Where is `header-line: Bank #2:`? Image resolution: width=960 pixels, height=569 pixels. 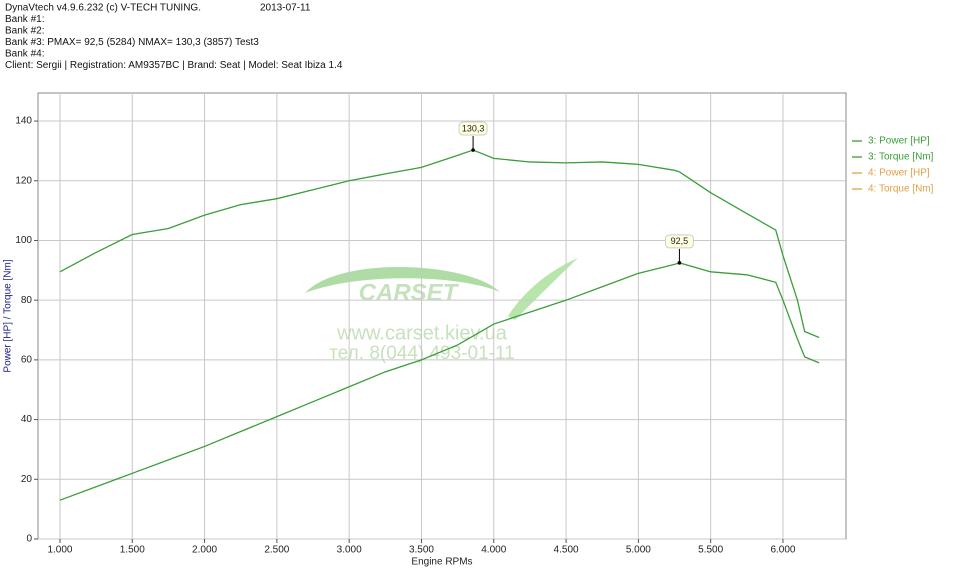 header-line: Bank #2: is located at coordinates (24, 31).